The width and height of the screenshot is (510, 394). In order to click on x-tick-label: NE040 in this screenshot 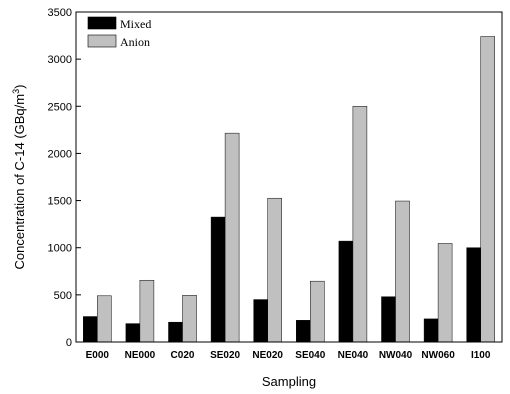, I will do `click(353, 355)`.